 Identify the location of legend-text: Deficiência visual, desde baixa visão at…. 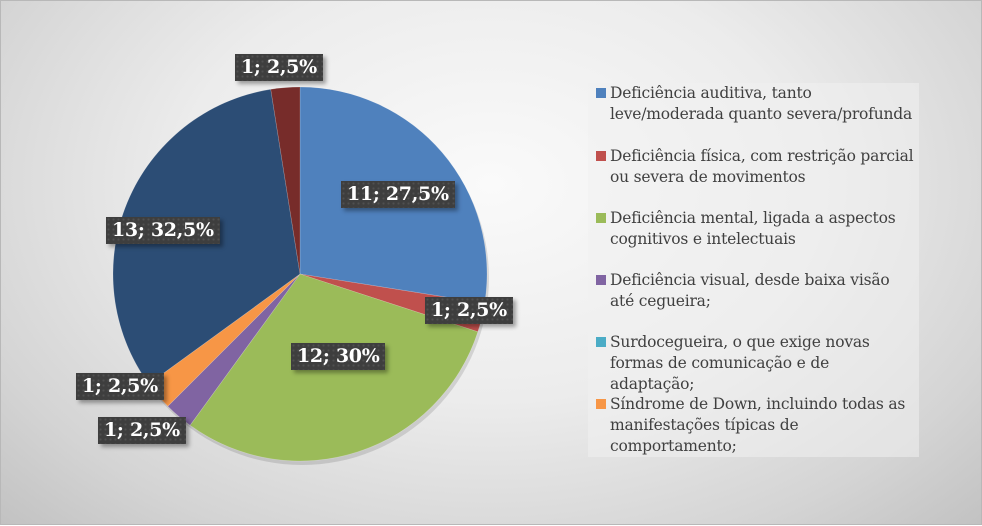
(750, 290).